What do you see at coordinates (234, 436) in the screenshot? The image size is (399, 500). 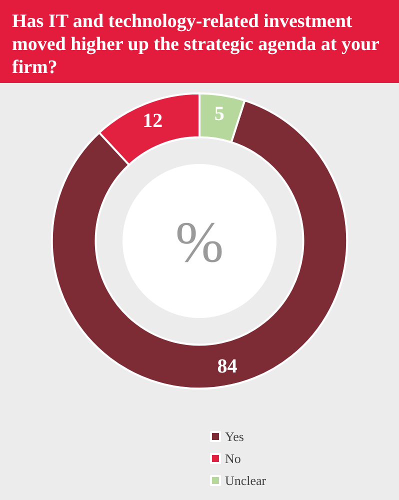 I see `legend-label: Yes` at bounding box center [234, 436].